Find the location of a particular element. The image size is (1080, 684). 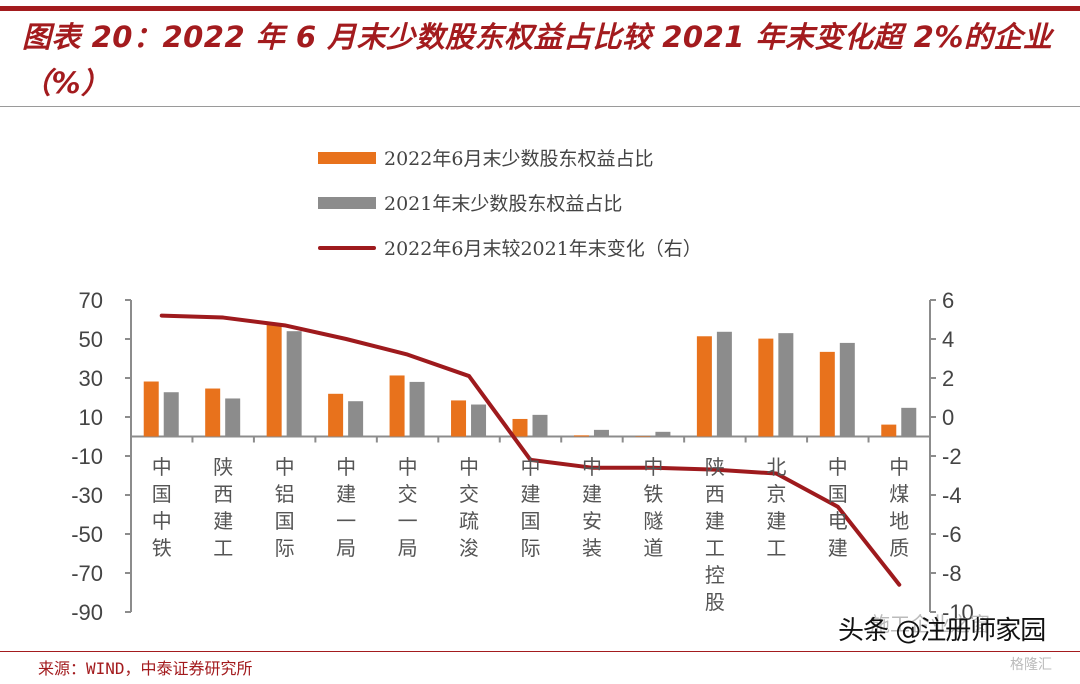

legend-swatch-gray is located at coordinates (347, 202).